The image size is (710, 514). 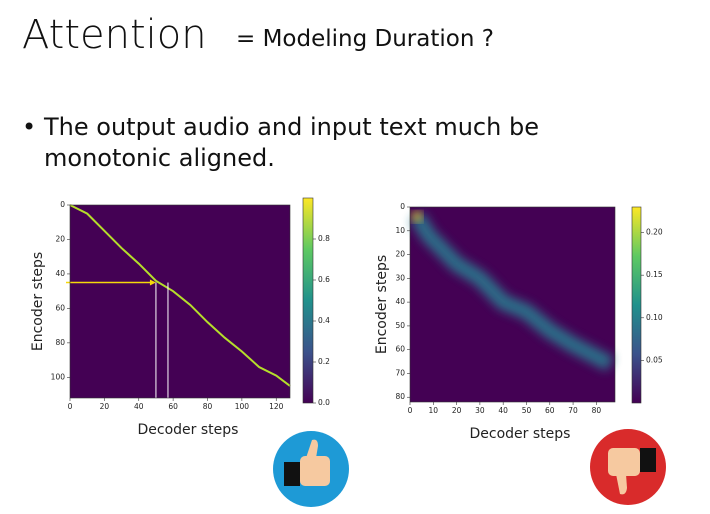 What do you see at coordinates (628, 467) in the screenshot?
I see `thumbs-down-icon` at bounding box center [628, 467].